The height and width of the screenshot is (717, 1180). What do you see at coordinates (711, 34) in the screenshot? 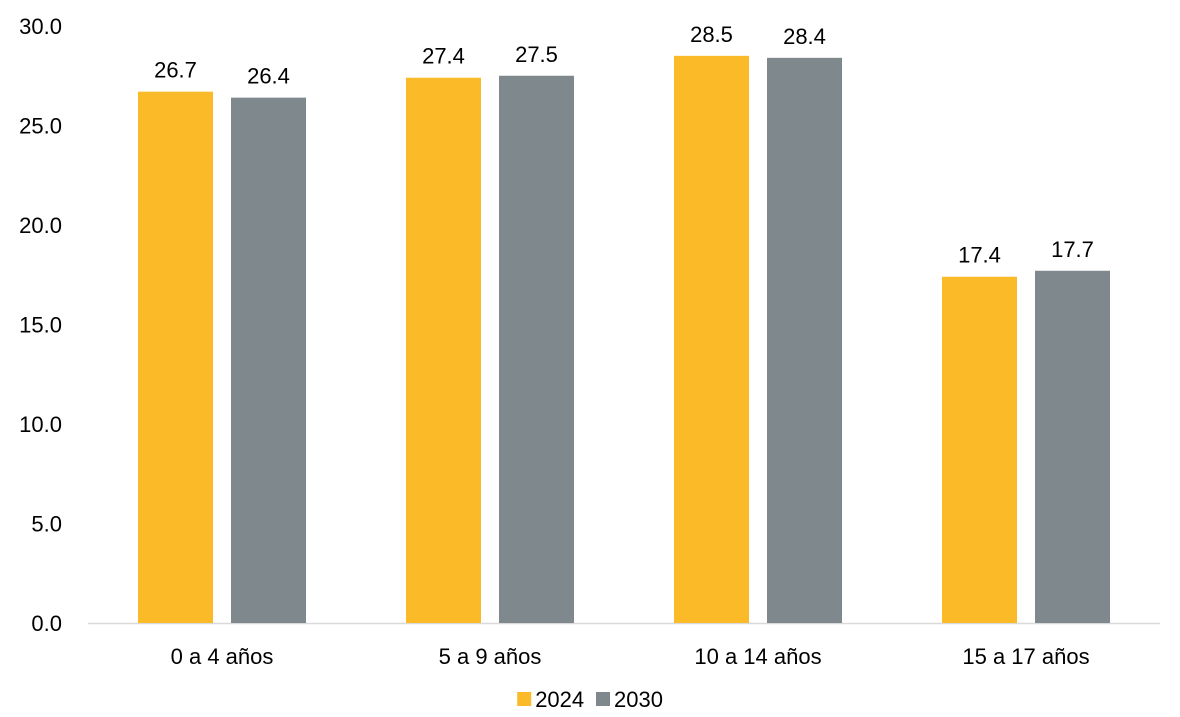
I see `data-label: 28.5` at bounding box center [711, 34].